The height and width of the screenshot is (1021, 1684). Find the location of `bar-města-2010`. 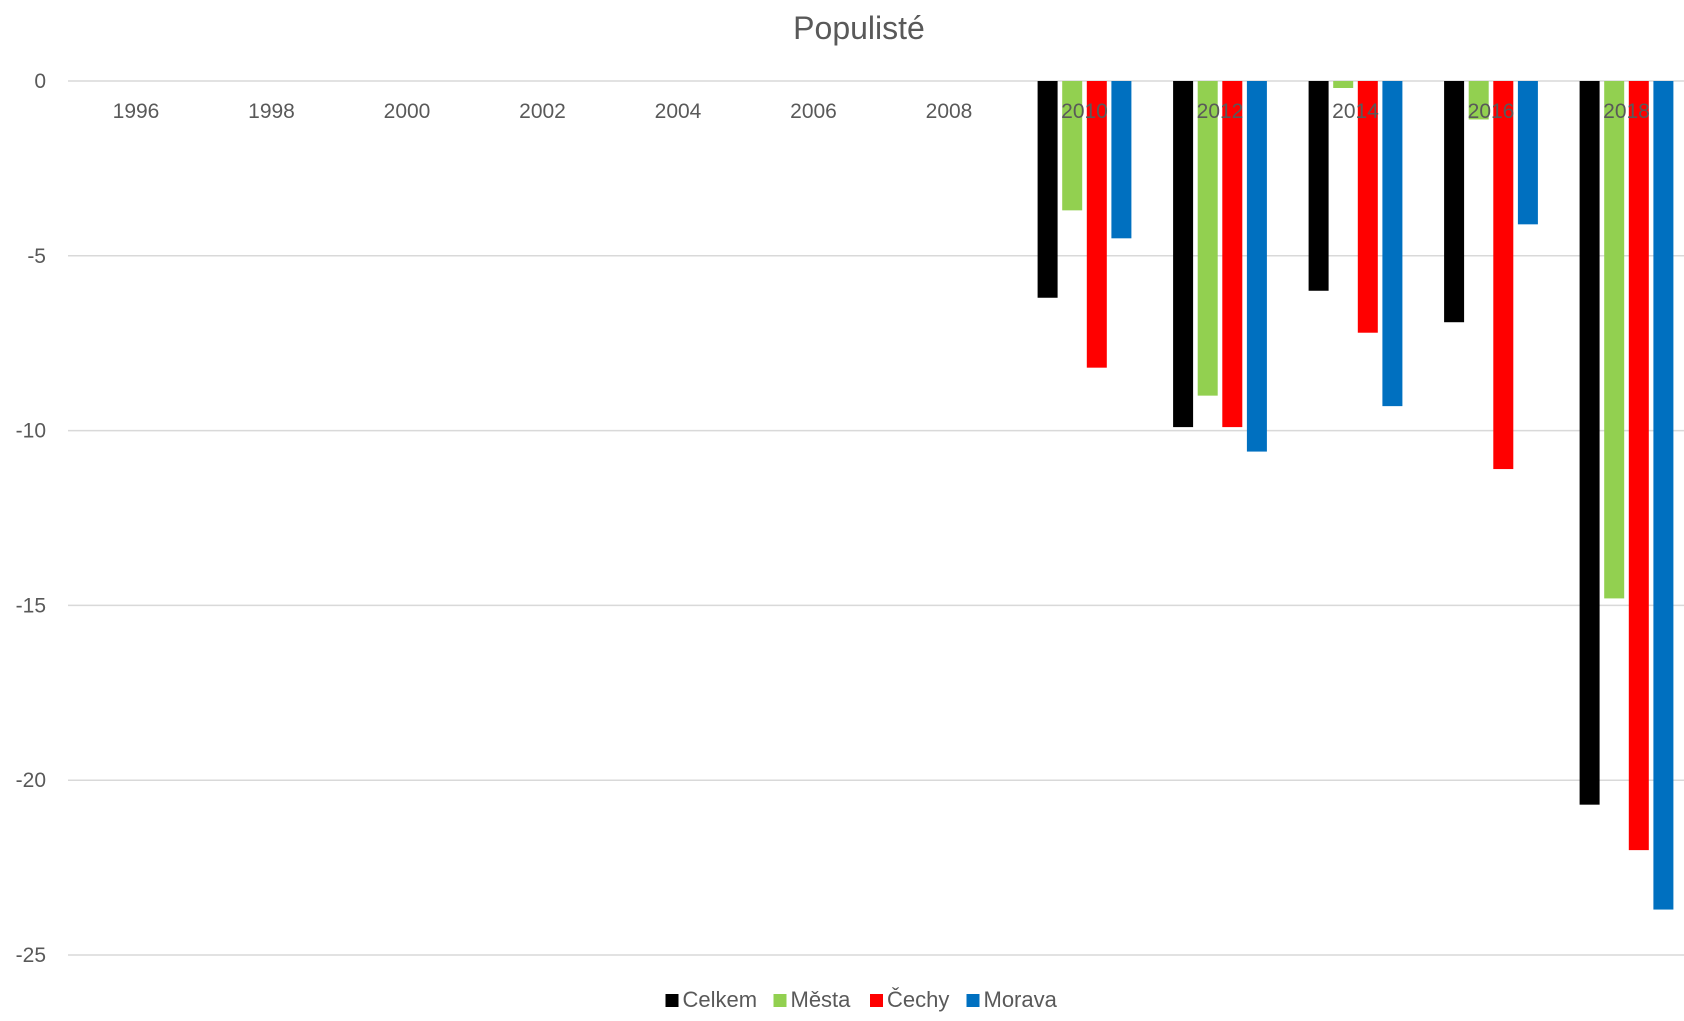

bar-města-2010 is located at coordinates (1072, 146).